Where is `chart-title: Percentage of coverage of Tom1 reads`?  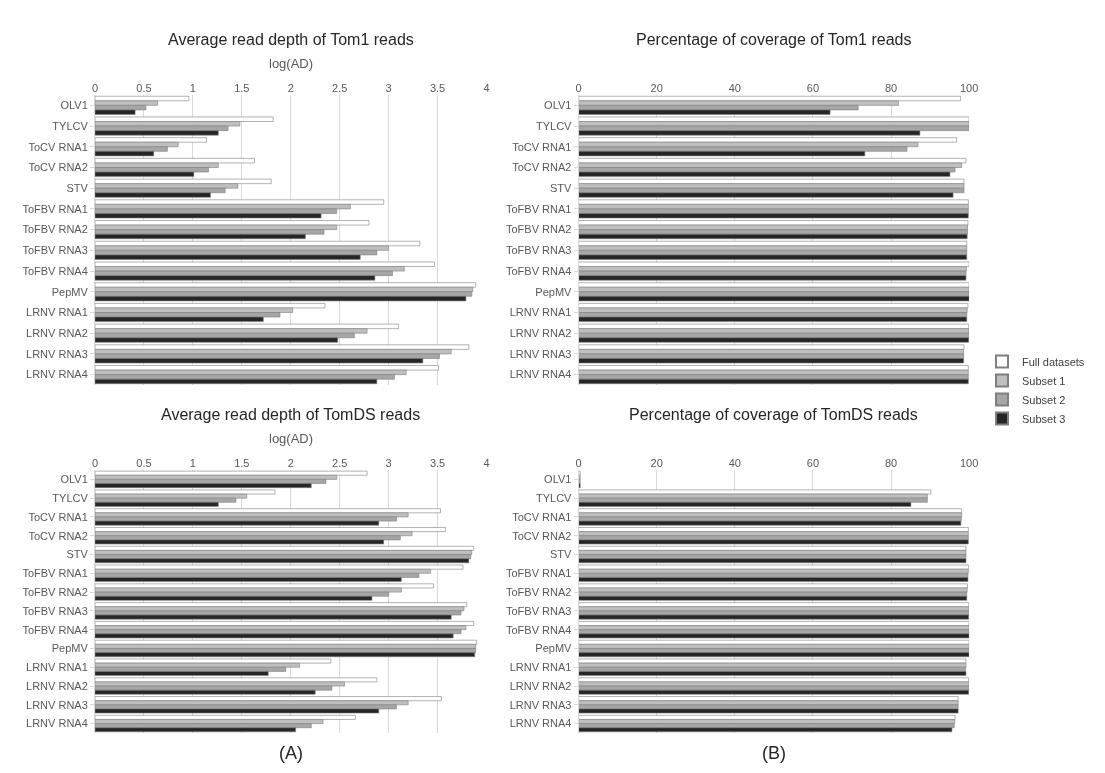 chart-title: Percentage of coverage of Tom1 reads is located at coordinates (774, 39).